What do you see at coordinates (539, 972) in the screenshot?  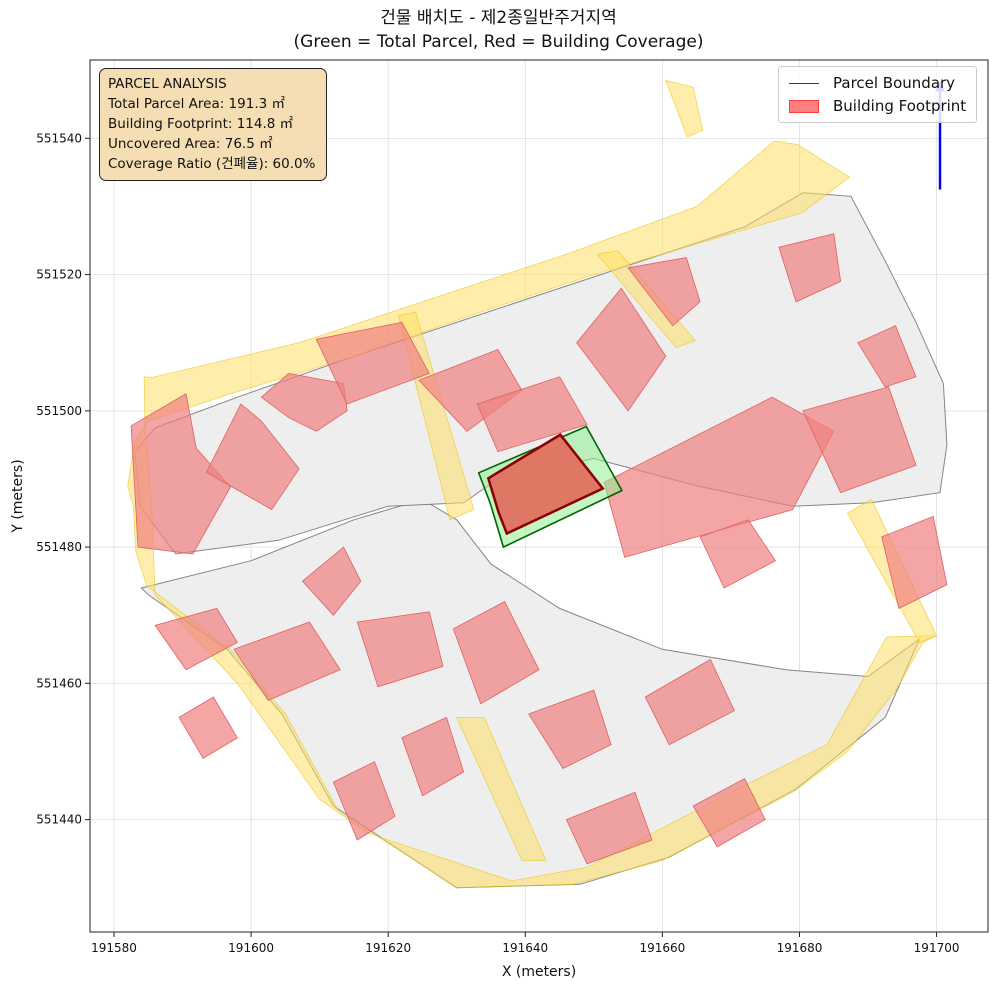 I see `x-axis-label: X (meters)` at bounding box center [539, 972].